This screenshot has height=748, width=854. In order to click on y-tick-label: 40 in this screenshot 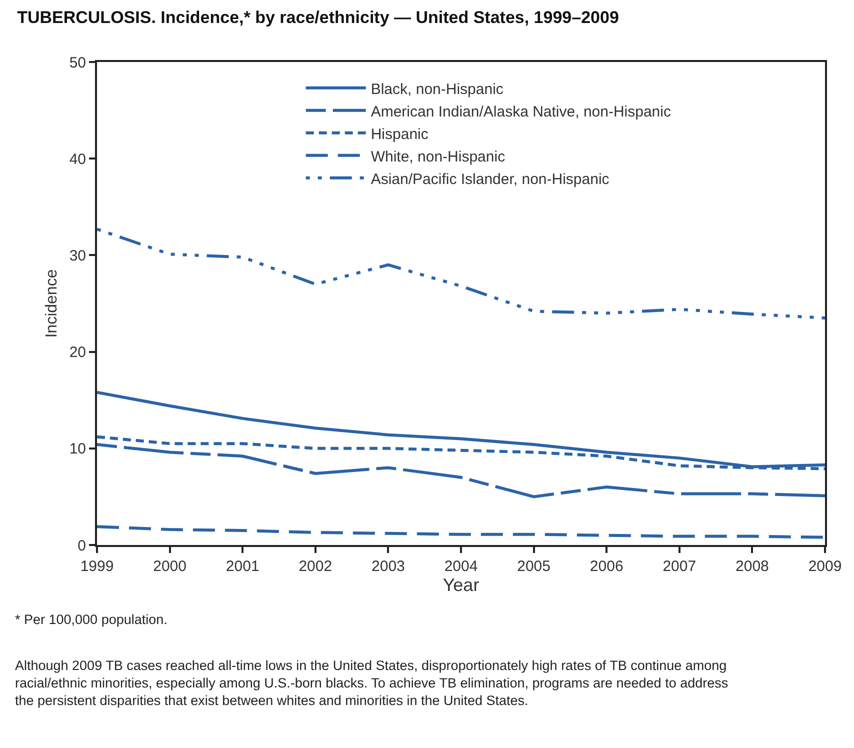, I will do `click(77, 159)`.